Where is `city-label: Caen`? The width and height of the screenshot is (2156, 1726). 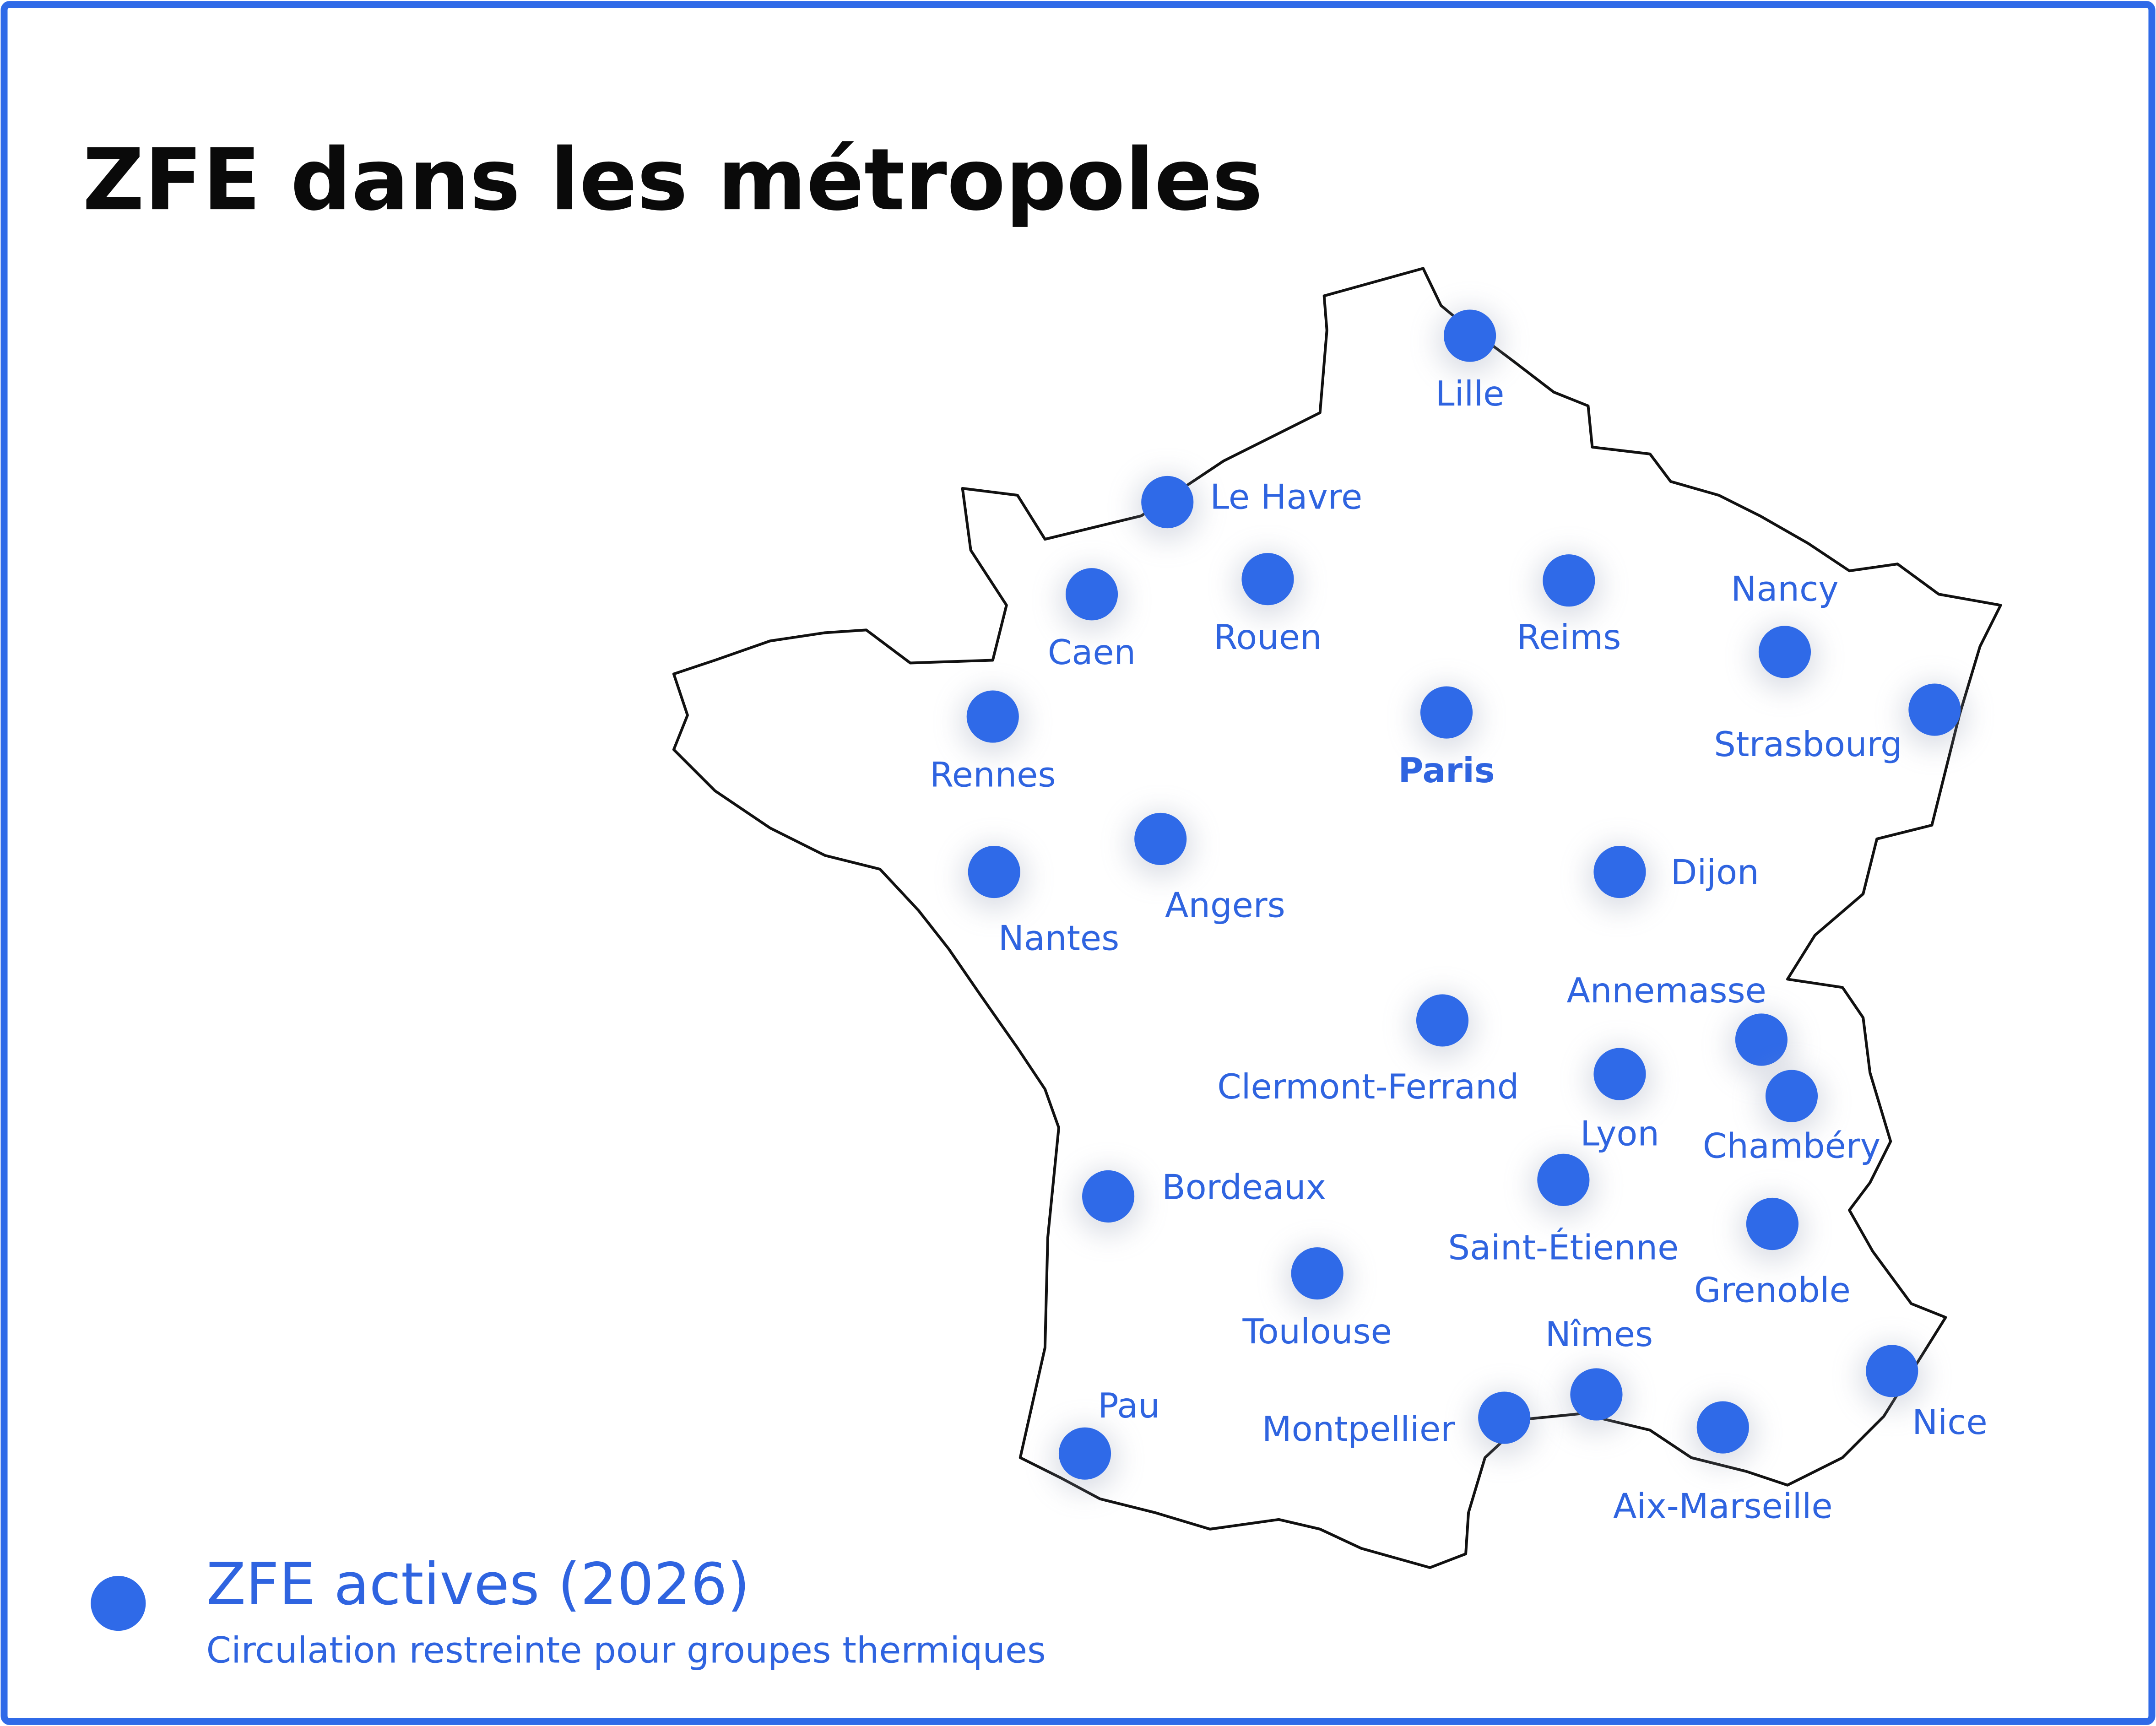 city-label: Caen is located at coordinates (1092, 652).